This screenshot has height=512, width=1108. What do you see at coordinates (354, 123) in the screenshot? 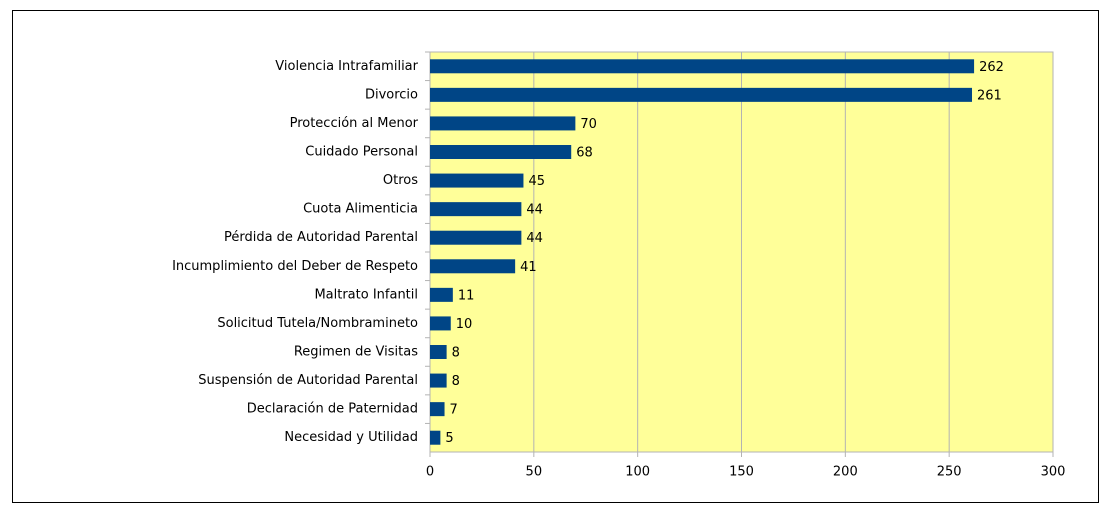
I see `y-tick-label: Protección al Menor` at bounding box center [354, 123].